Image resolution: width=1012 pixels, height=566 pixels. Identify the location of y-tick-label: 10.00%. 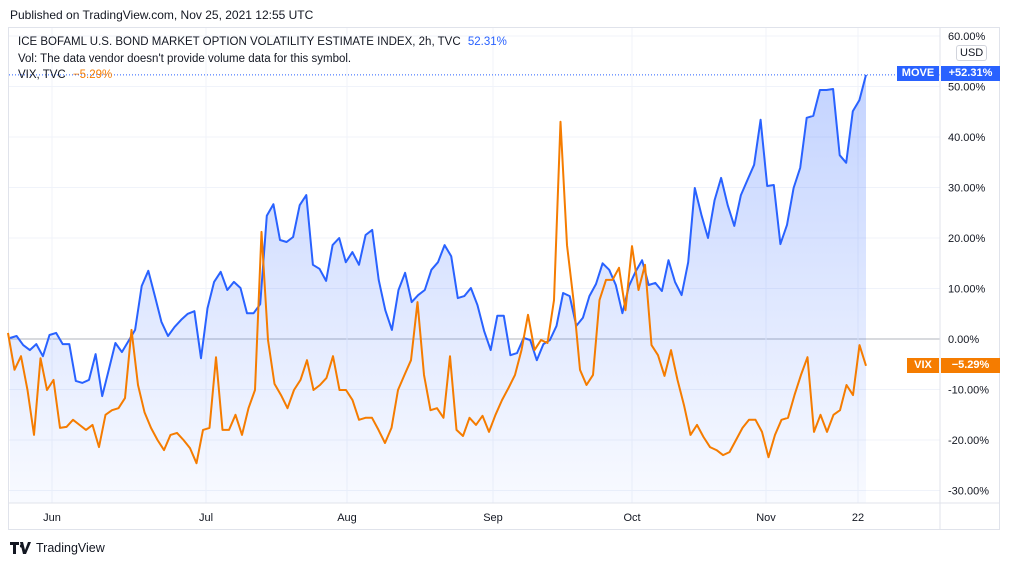
(967, 290).